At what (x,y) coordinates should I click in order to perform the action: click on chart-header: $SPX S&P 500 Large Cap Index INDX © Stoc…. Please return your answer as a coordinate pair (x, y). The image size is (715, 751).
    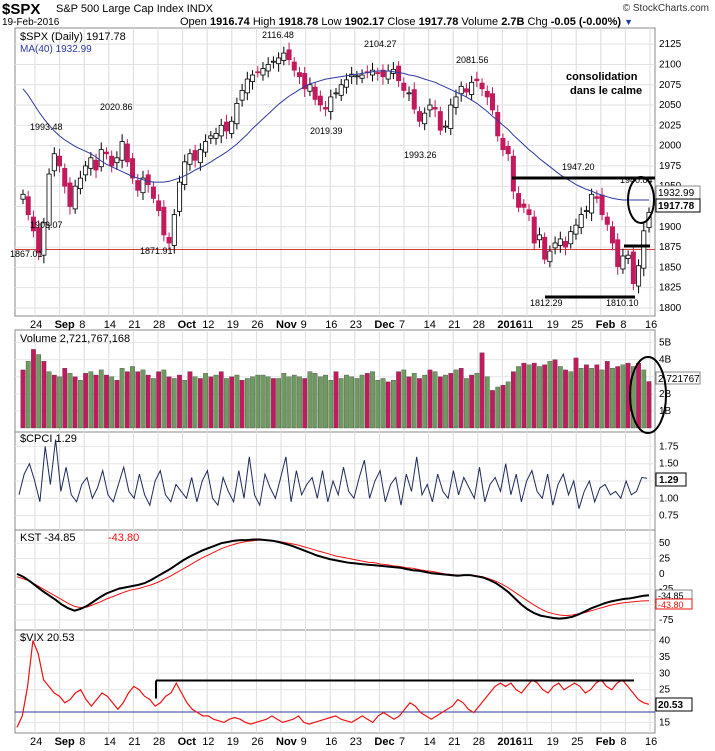
    Looking at the image, I should click on (357, 14).